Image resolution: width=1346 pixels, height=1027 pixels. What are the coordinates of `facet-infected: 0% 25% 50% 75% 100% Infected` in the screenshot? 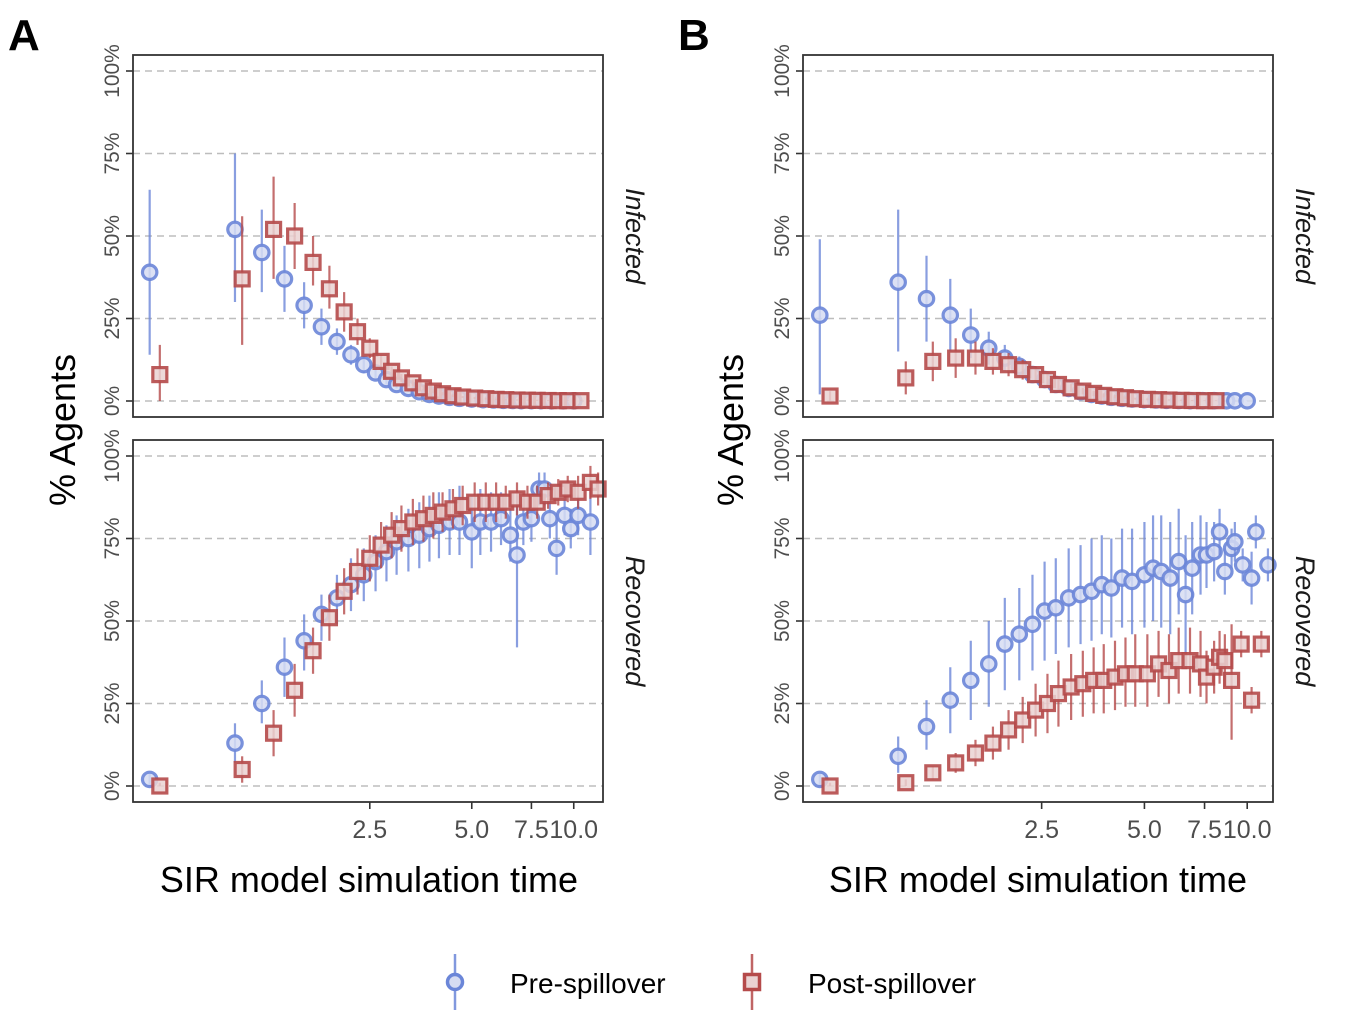 It's located at (1045, 231).